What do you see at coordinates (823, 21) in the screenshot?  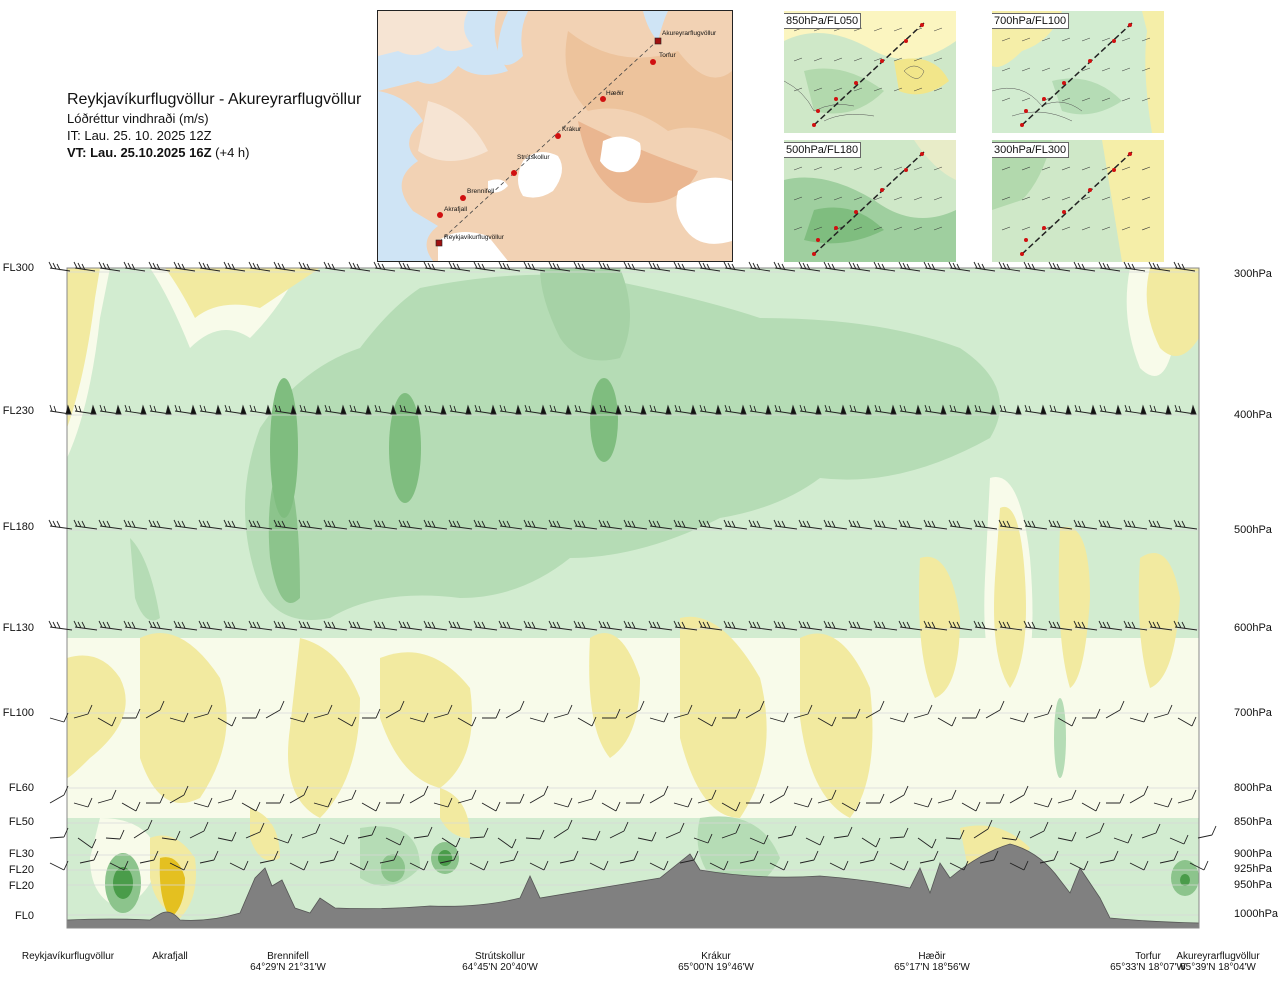 I see `panel-850-label: 850hPa/FL050` at bounding box center [823, 21].